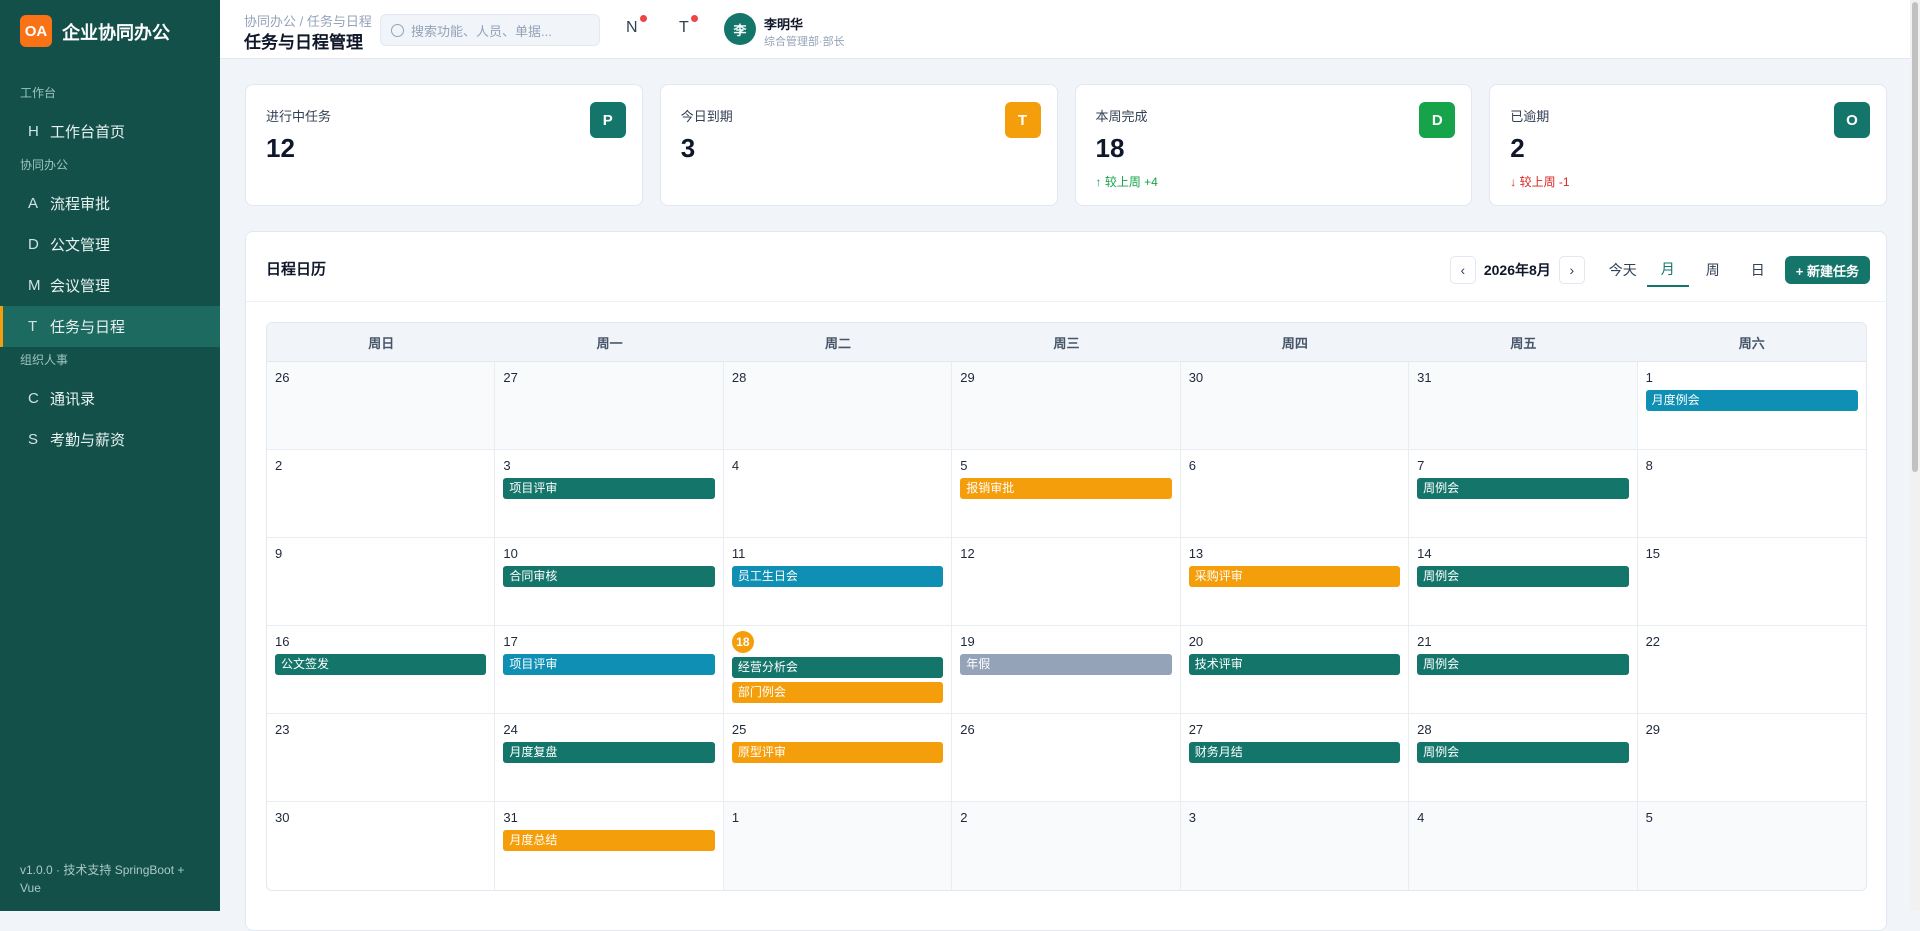 This screenshot has width=1920, height=931. Describe the element at coordinates (1622, 270) in the screenshot. I see `view-tab: 今天` at that location.